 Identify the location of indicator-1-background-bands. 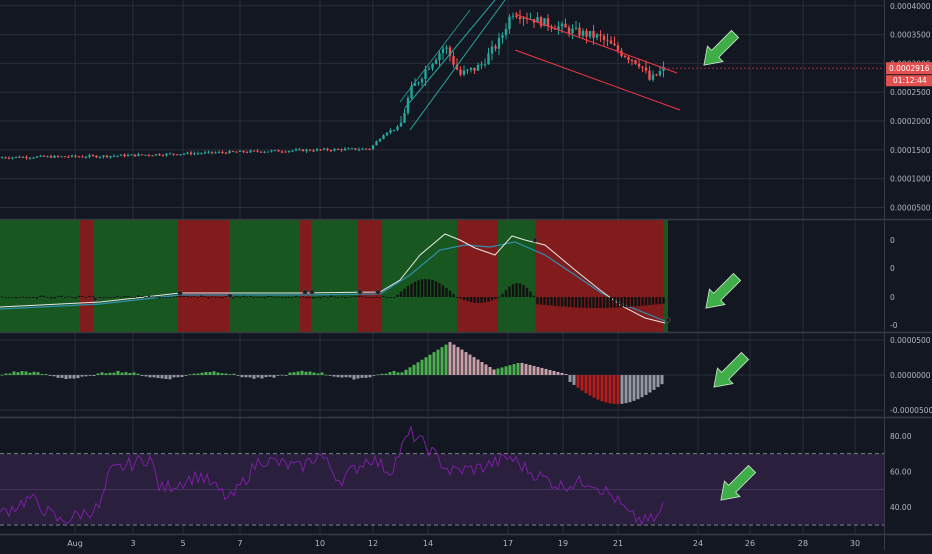
(334, 276).